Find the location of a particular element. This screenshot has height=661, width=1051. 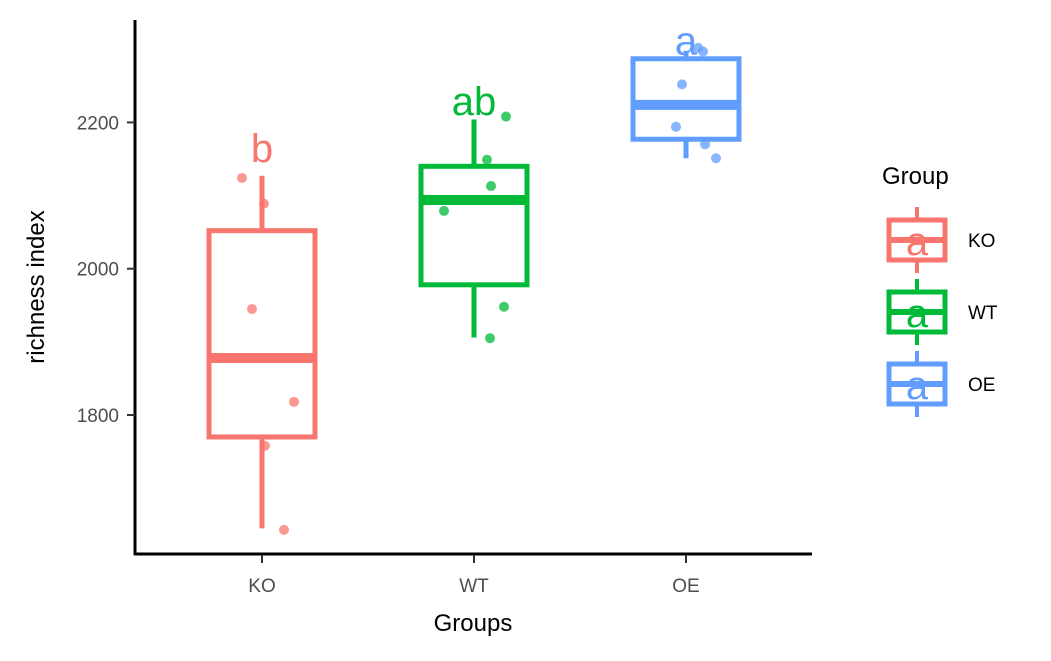

x-tick-label-wt: WT is located at coordinates (474, 586).